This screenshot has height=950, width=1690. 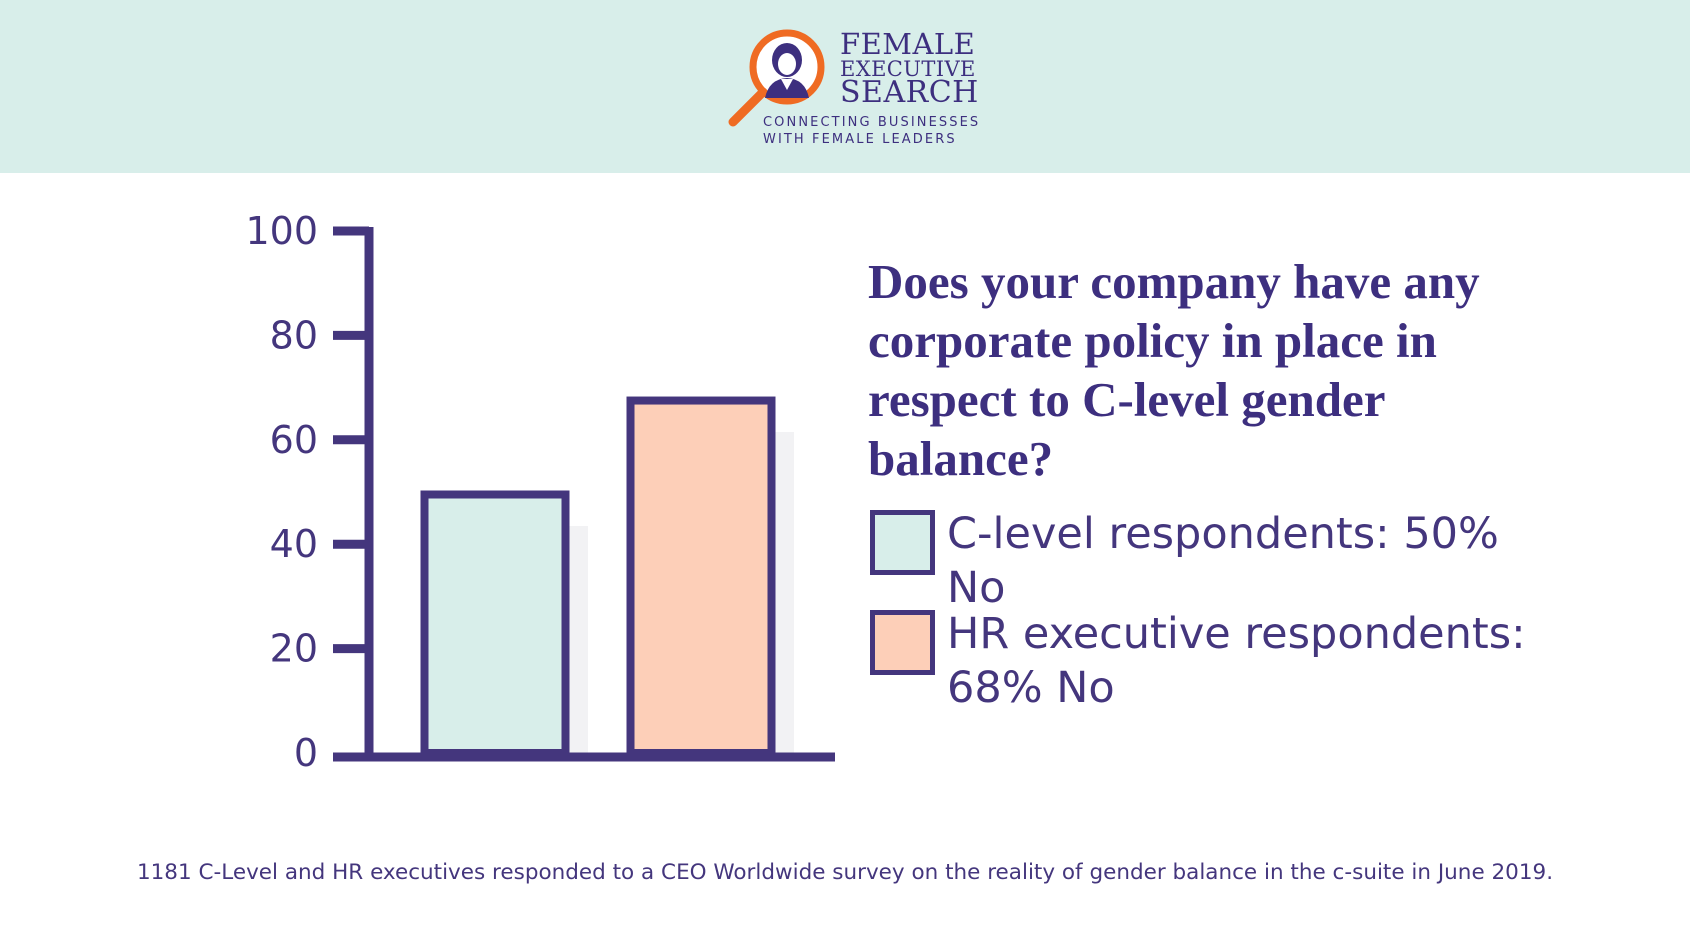 What do you see at coordinates (902, 542) in the screenshot?
I see `legend-swatch-c-level` at bounding box center [902, 542].